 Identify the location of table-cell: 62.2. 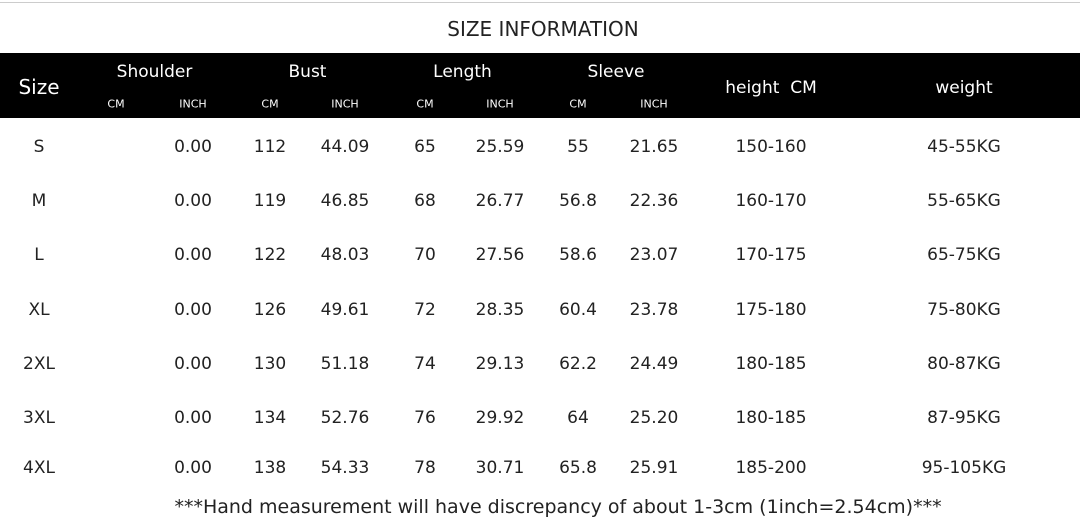
(578, 364).